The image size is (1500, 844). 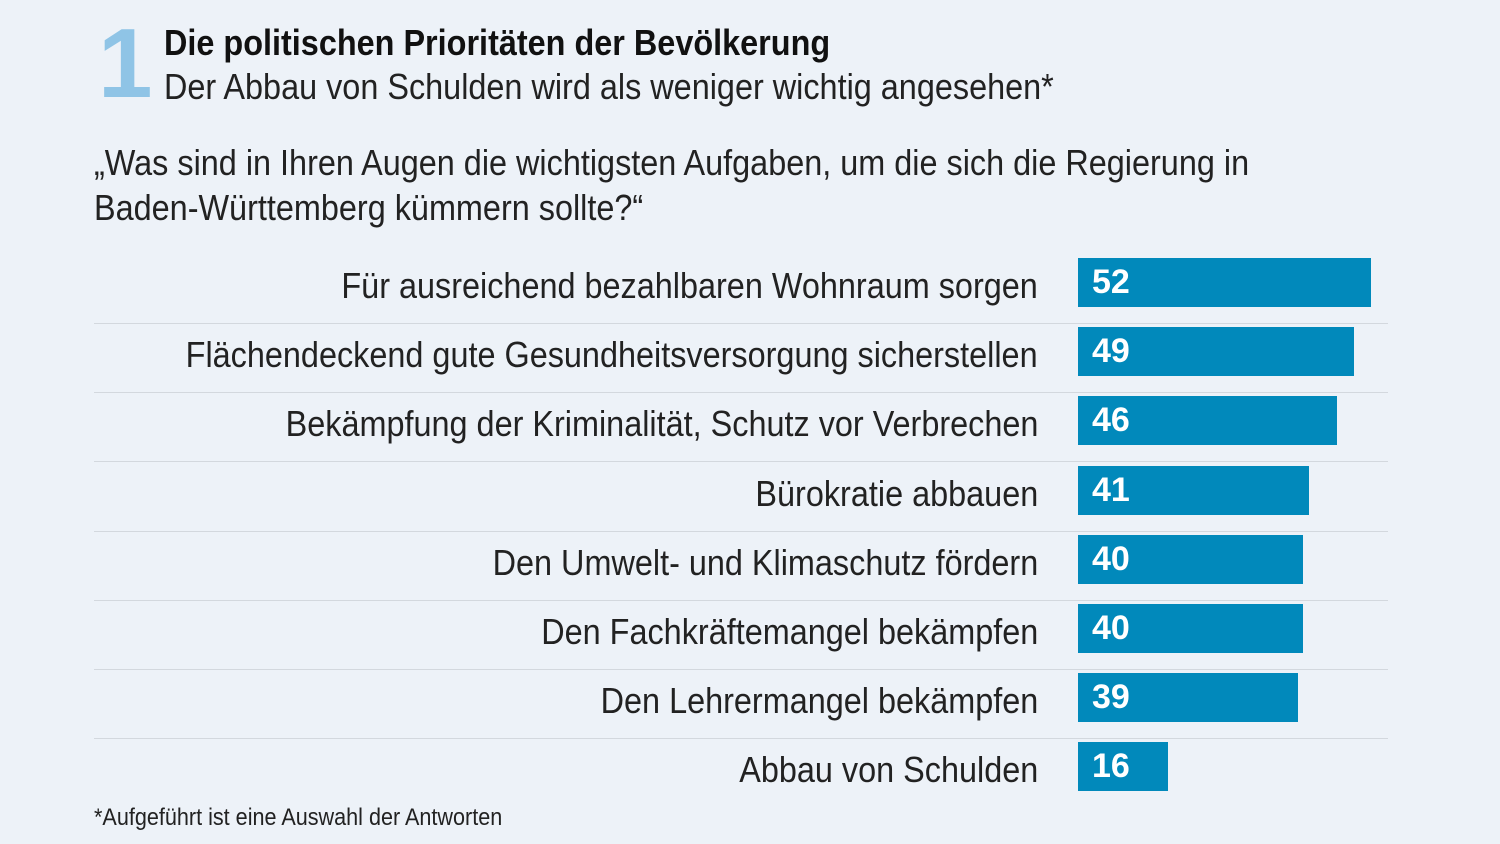 What do you see at coordinates (765, 562) in the screenshot?
I see `category-label: Den Umwelt- und Klimaschutz fördern` at bounding box center [765, 562].